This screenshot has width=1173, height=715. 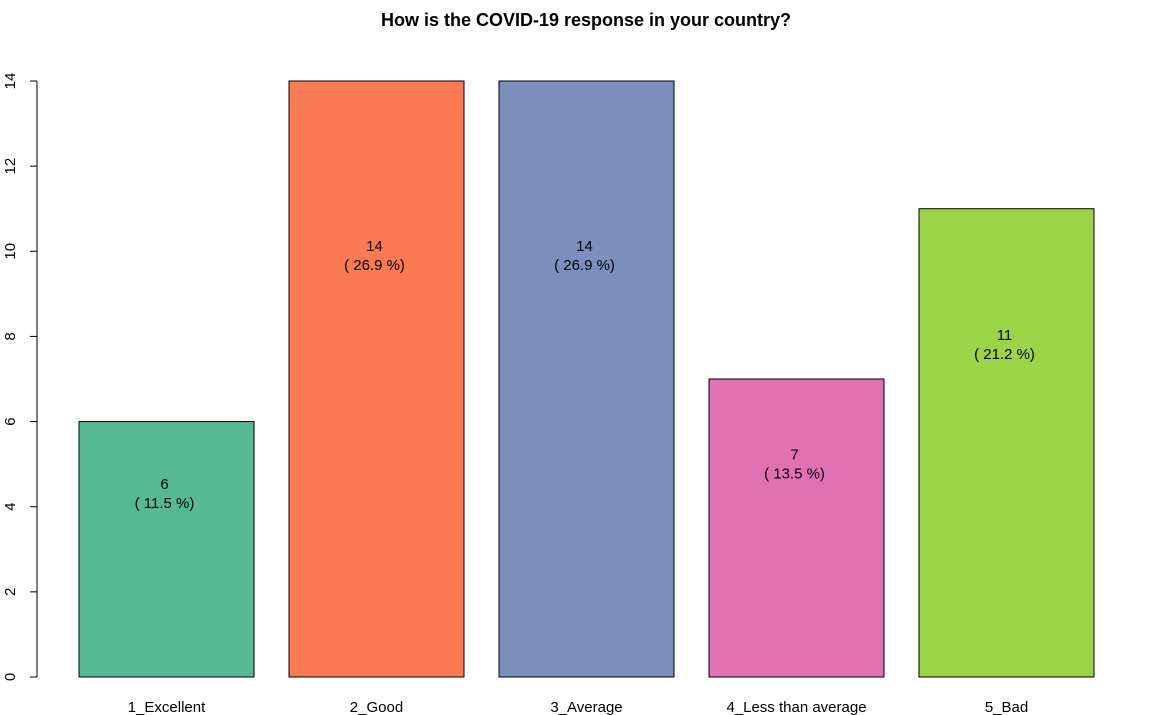 What do you see at coordinates (164, 484) in the screenshot?
I see `bar-value-label: 6` at bounding box center [164, 484].